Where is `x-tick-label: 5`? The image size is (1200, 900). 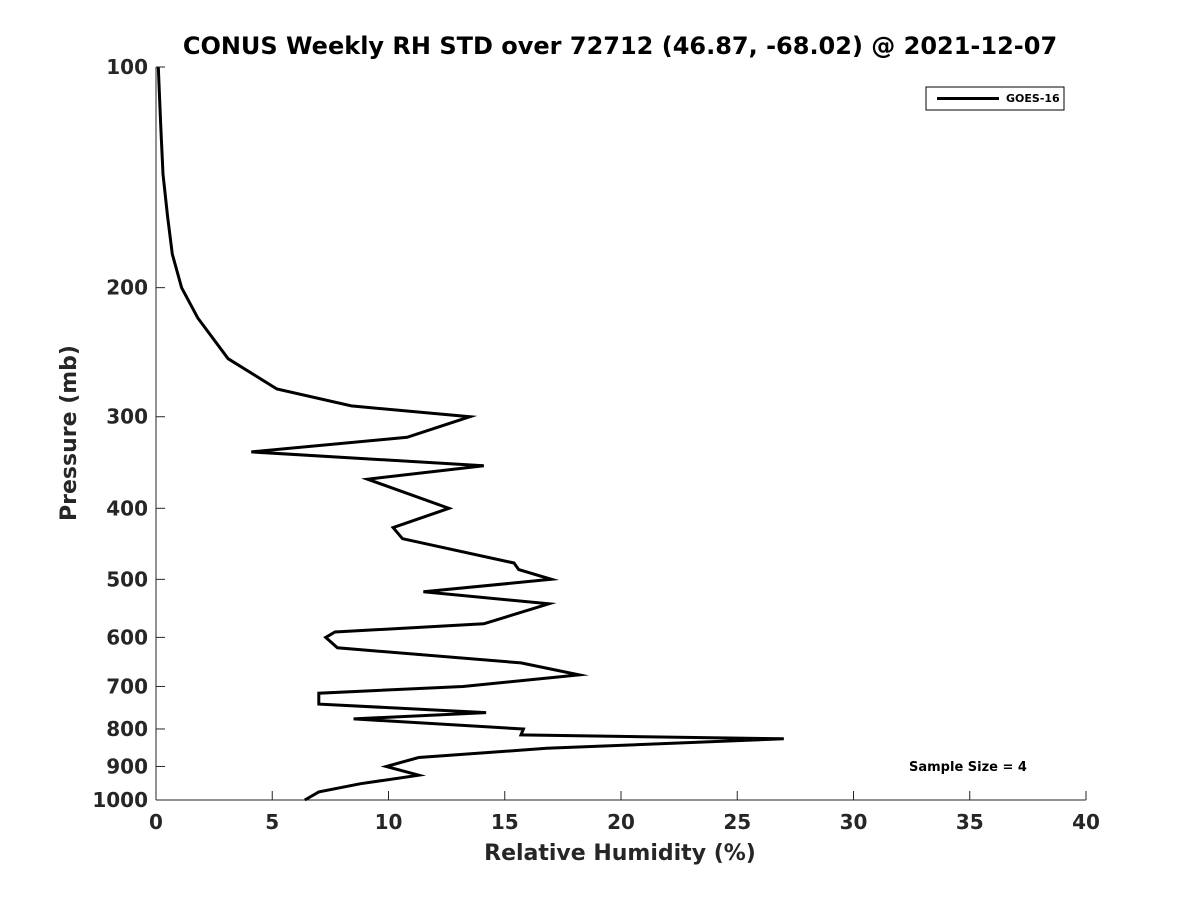 x-tick-label: 5 is located at coordinates (272, 822).